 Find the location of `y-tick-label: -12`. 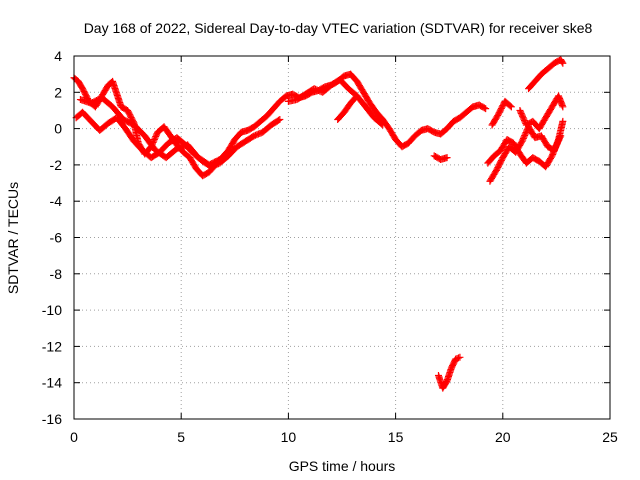

y-tick-label: -12 is located at coordinates (52, 346).